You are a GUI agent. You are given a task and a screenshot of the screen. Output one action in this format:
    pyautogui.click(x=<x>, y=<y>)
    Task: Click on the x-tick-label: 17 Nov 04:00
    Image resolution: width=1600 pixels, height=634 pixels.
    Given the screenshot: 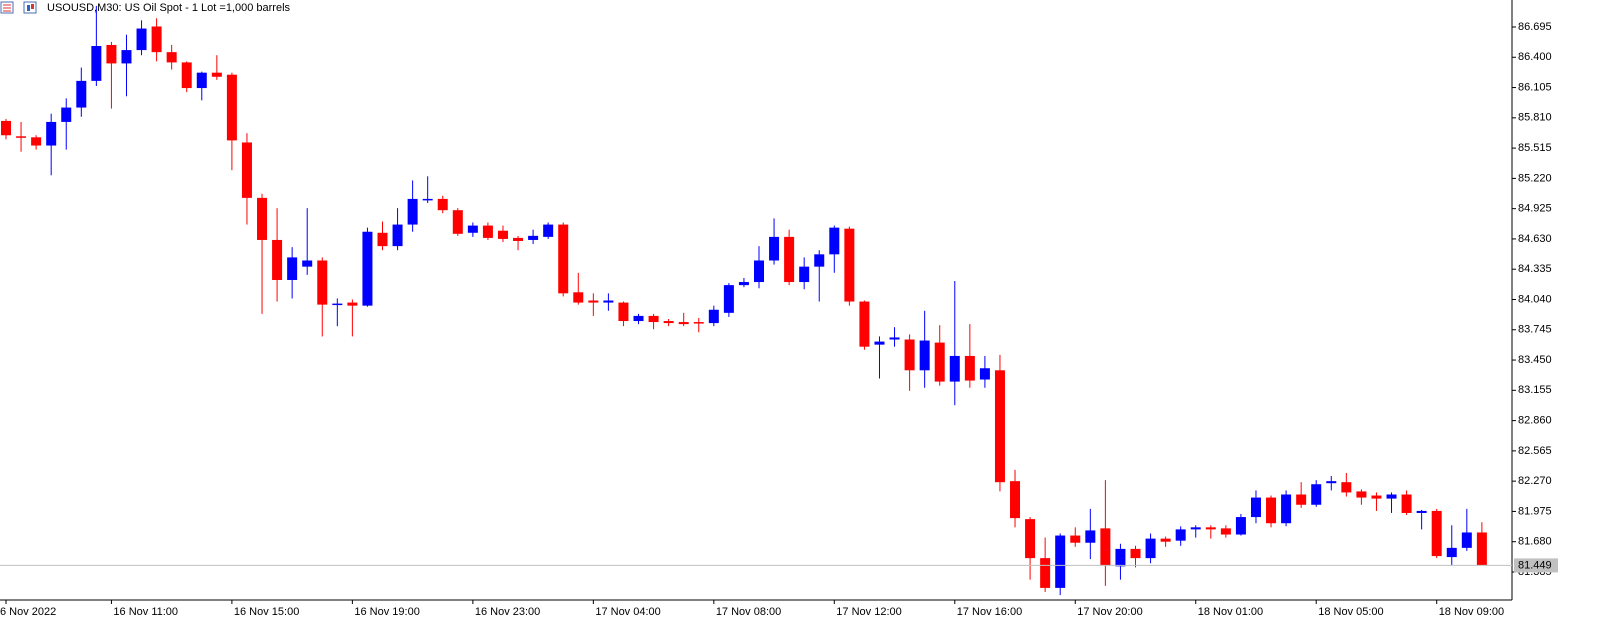 What is the action you would take?
    pyautogui.click(x=627, y=612)
    